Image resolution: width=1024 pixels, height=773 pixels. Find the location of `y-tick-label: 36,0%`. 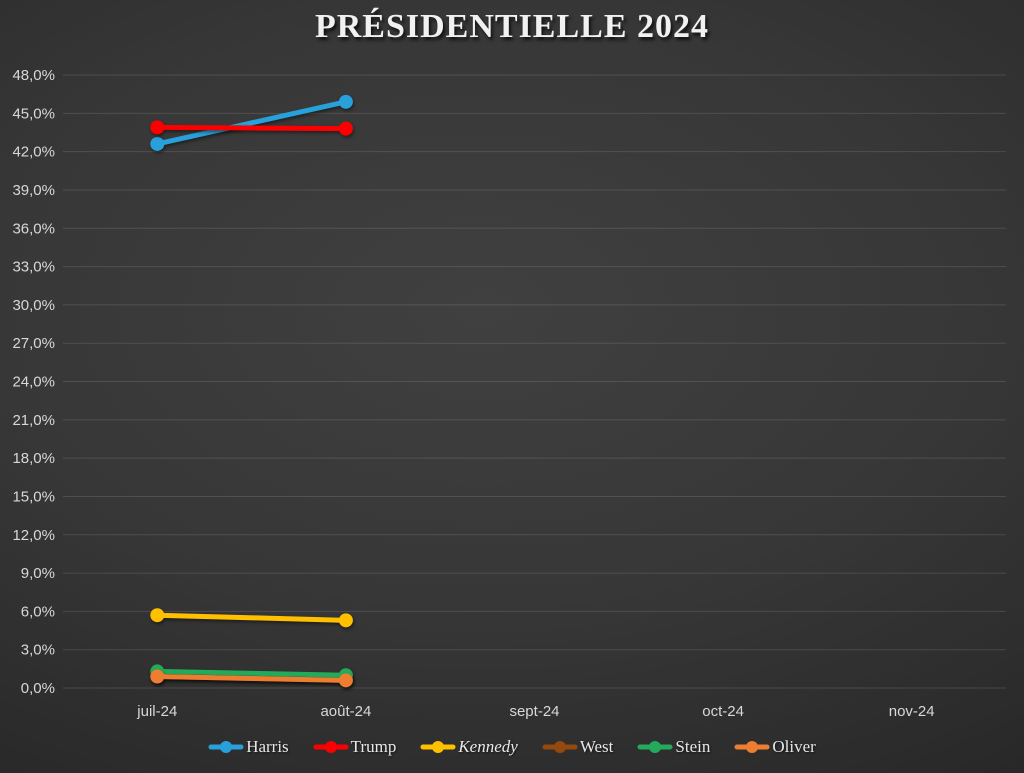

y-tick-label: 36,0% is located at coordinates (33, 228).